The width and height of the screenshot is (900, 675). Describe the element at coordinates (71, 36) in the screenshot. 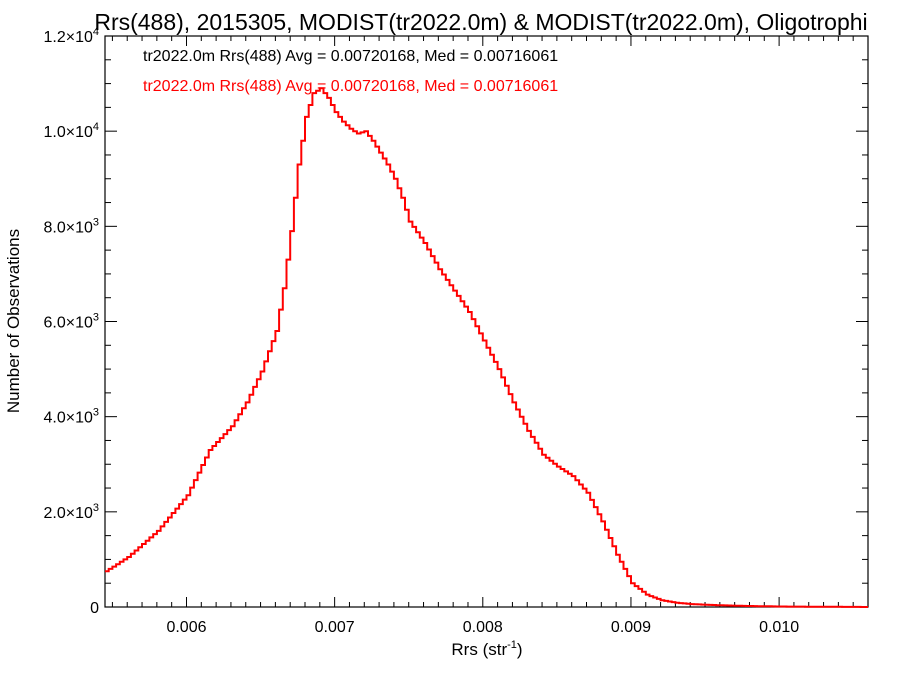

I see `y-tick-label: 1.2×10⁴` at that location.